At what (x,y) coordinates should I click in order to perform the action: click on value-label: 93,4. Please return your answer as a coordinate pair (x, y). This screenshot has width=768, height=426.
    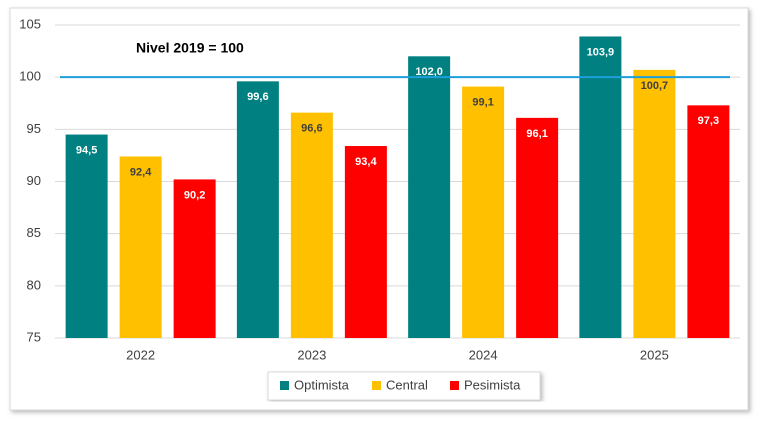
    Looking at the image, I should click on (366, 162).